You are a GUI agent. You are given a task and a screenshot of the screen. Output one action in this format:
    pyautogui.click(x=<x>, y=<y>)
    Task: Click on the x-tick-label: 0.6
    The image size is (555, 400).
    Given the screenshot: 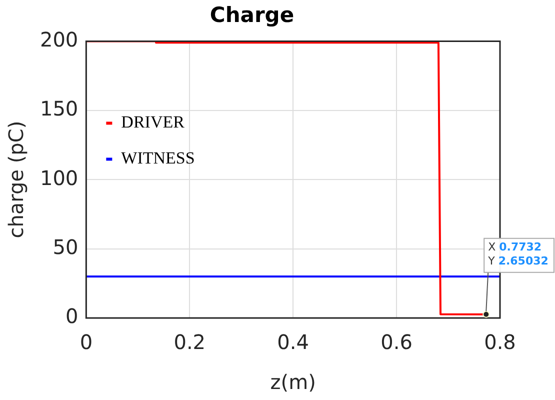 What is the action you would take?
    pyautogui.click(x=396, y=342)
    